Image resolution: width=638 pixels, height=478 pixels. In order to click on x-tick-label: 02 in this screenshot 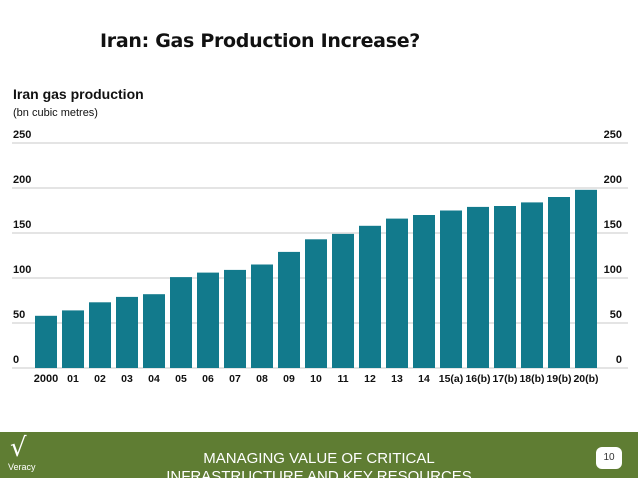, I will do `click(100, 379)`.